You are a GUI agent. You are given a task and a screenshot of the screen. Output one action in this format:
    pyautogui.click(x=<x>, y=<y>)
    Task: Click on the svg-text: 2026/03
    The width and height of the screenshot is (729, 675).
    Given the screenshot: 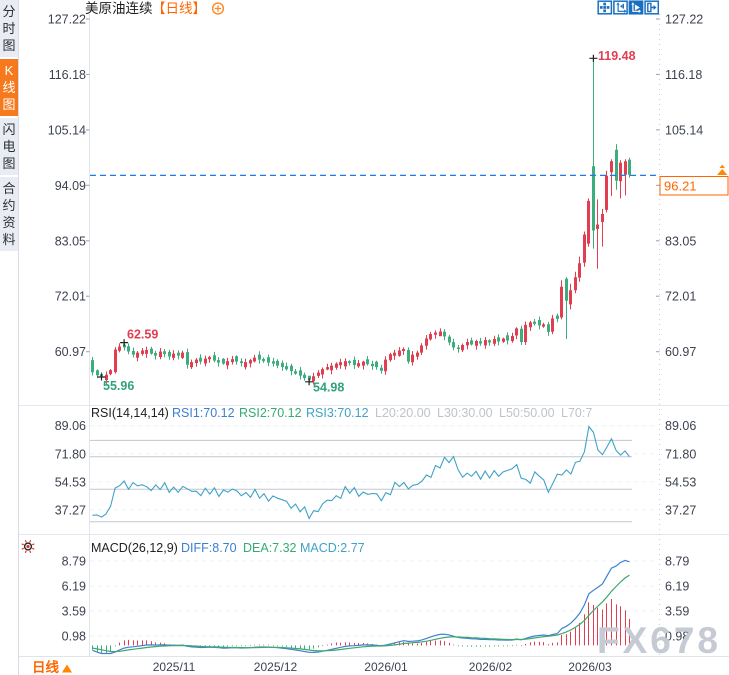 What is the action you would take?
    pyautogui.click(x=590, y=667)
    